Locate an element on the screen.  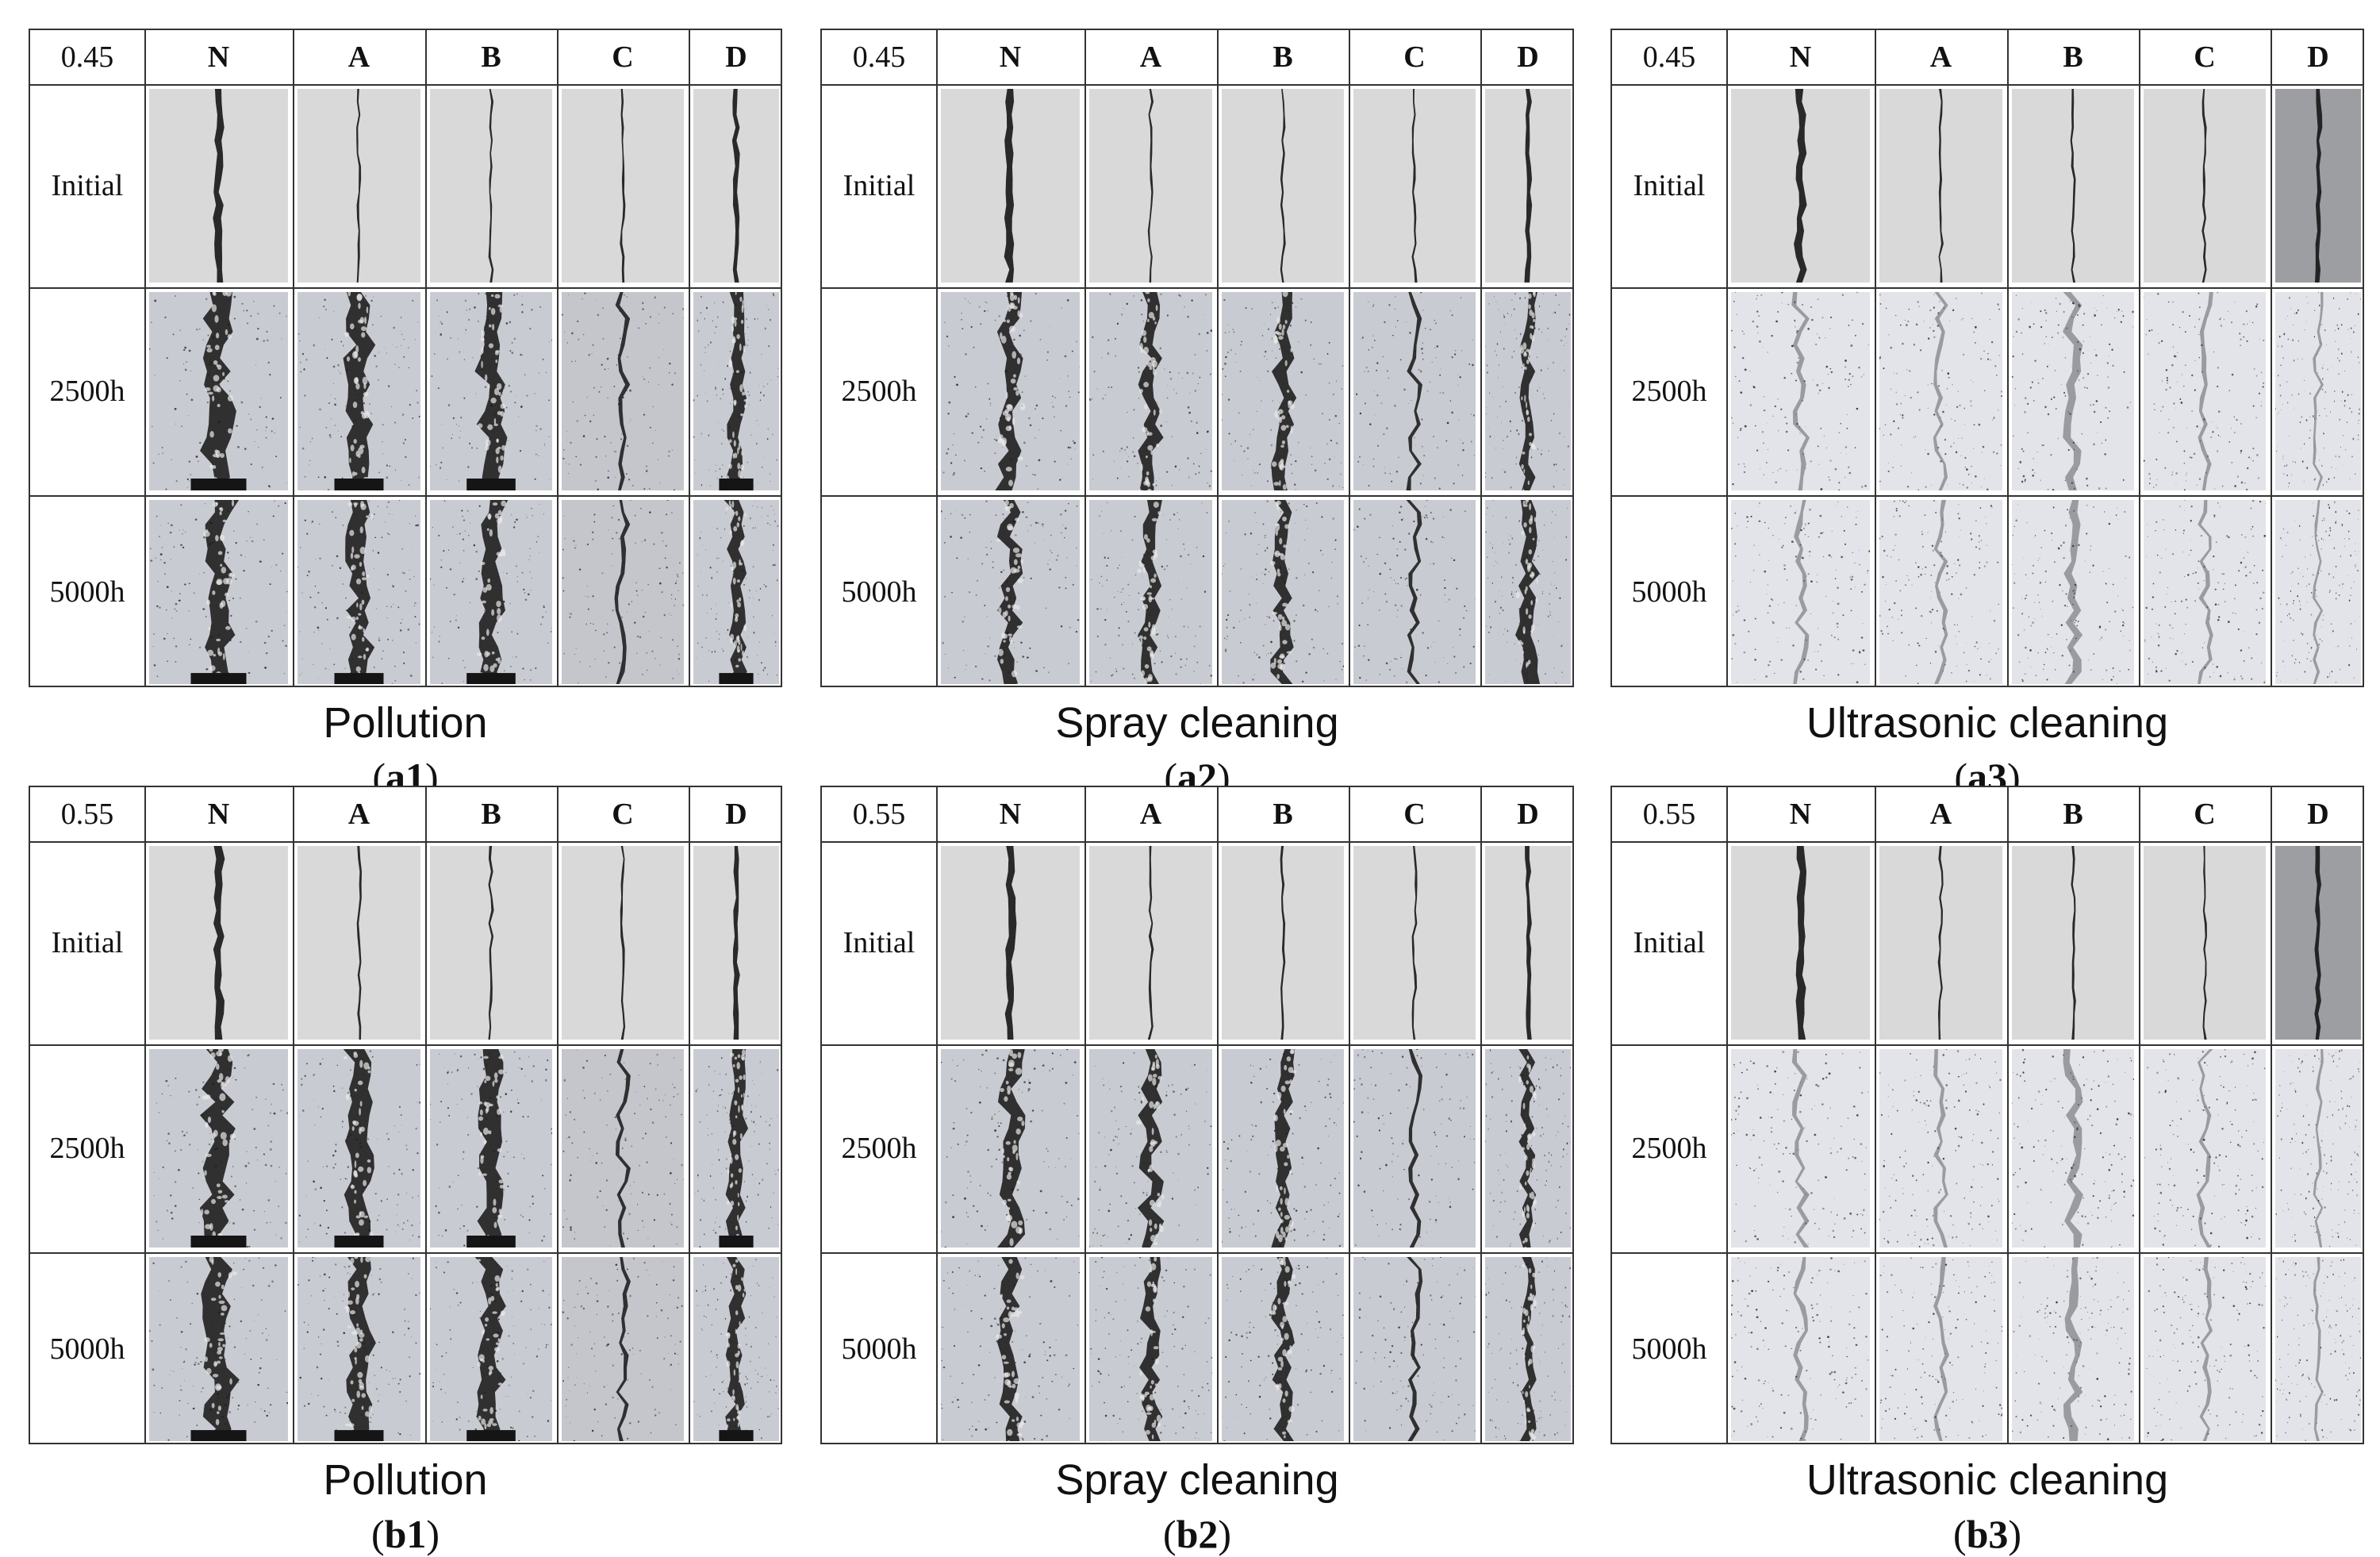
label-id: b3 is located at coordinates (1988, 1534).